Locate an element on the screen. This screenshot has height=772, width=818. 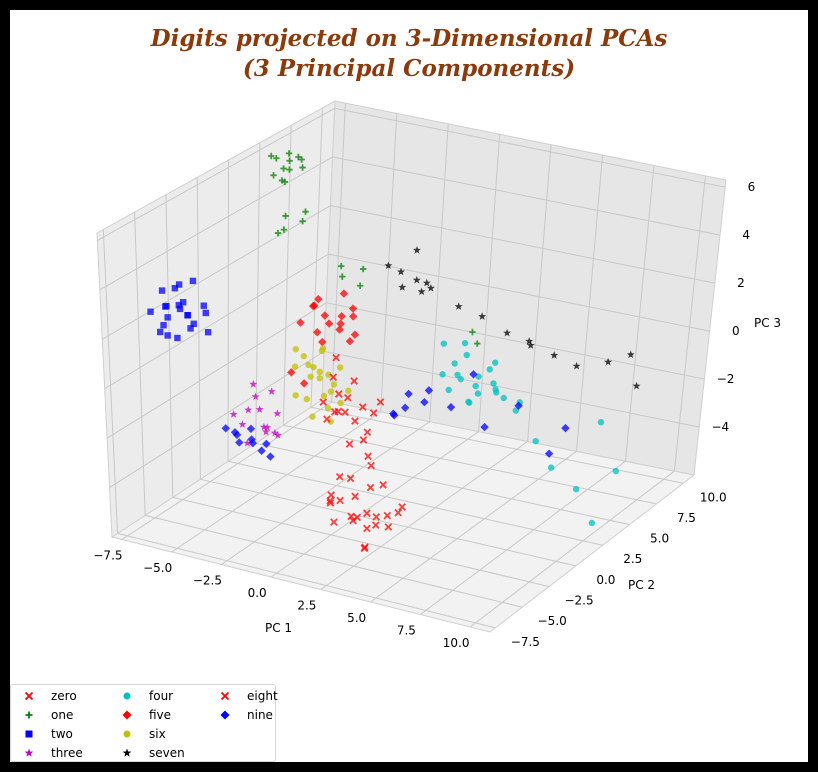
y-tick-label: 10.0 is located at coordinates (713, 497).